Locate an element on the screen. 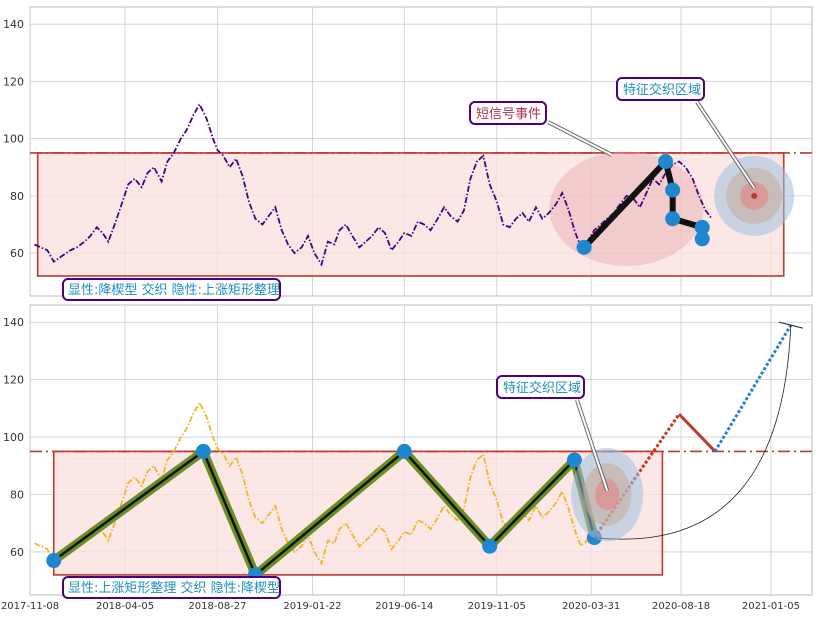 The height and width of the screenshot is (617, 819). top-zone-annotation-box is located at coordinates (660, 89).